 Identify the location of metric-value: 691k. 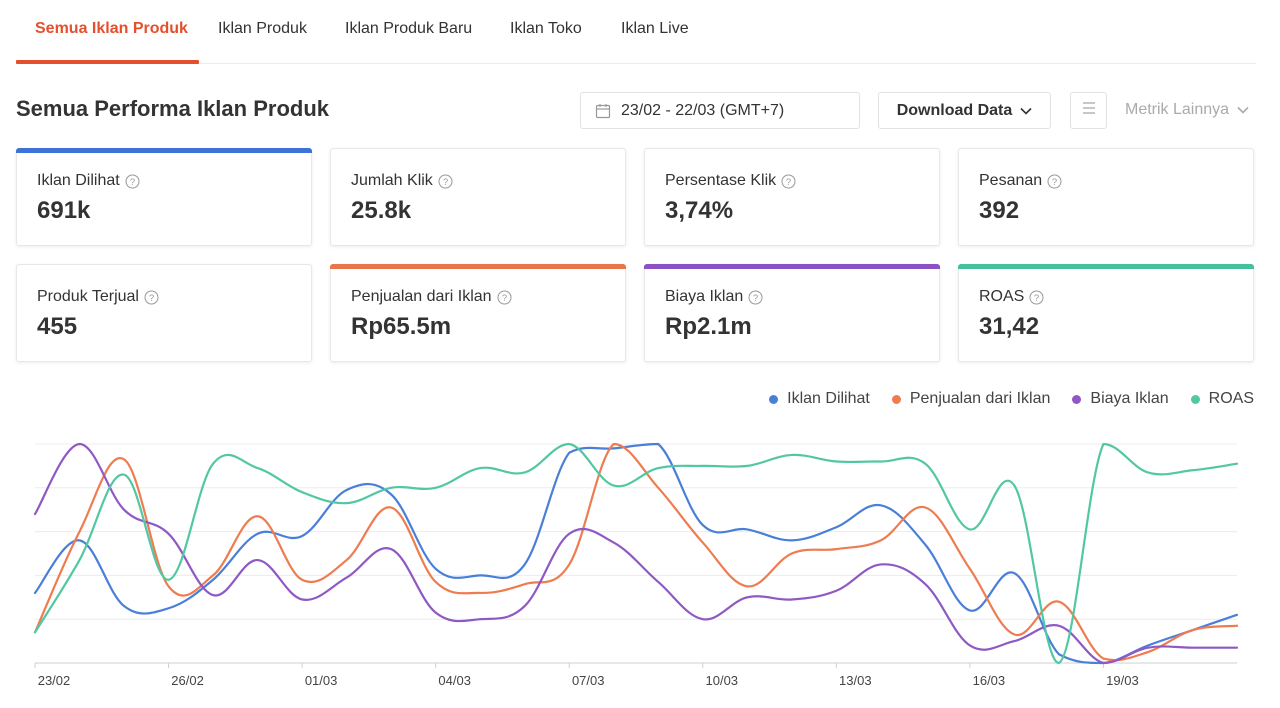
(64, 210).